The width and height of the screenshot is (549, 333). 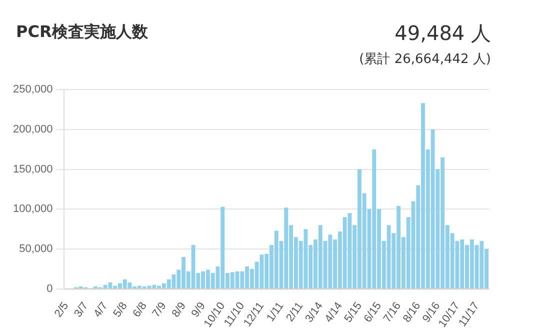 What do you see at coordinates (442, 33) in the screenshot?
I see `text: 49,484 人` at bounding box center [442, 33].